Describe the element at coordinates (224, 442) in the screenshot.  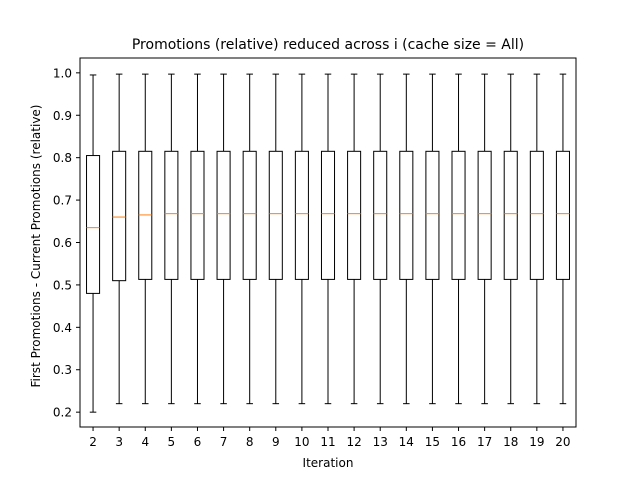
I see `x-tick-label: 7` at that location.